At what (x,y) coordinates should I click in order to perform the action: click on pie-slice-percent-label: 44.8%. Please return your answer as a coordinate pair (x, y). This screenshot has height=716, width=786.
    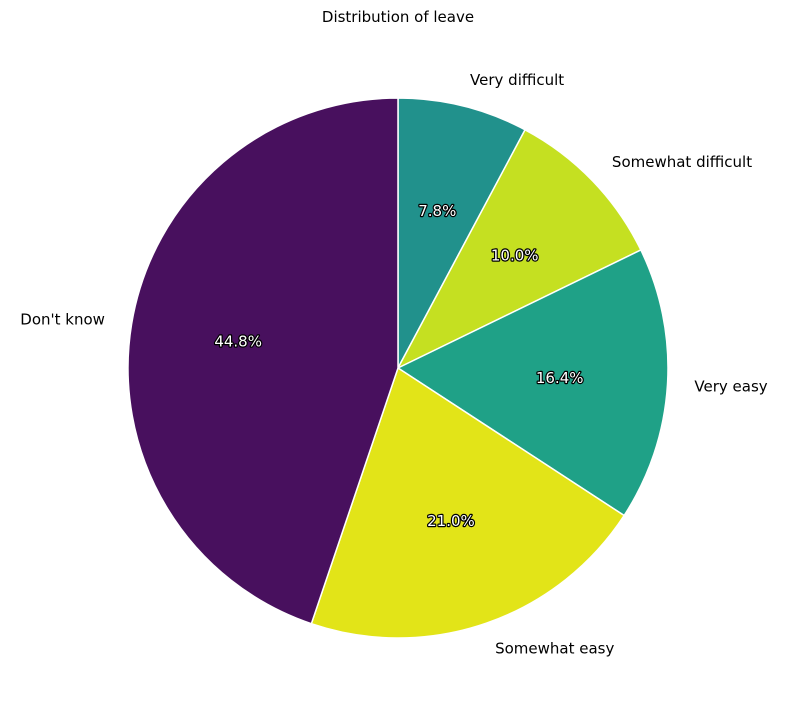
    Looking at the image, I should click on (238, 342).